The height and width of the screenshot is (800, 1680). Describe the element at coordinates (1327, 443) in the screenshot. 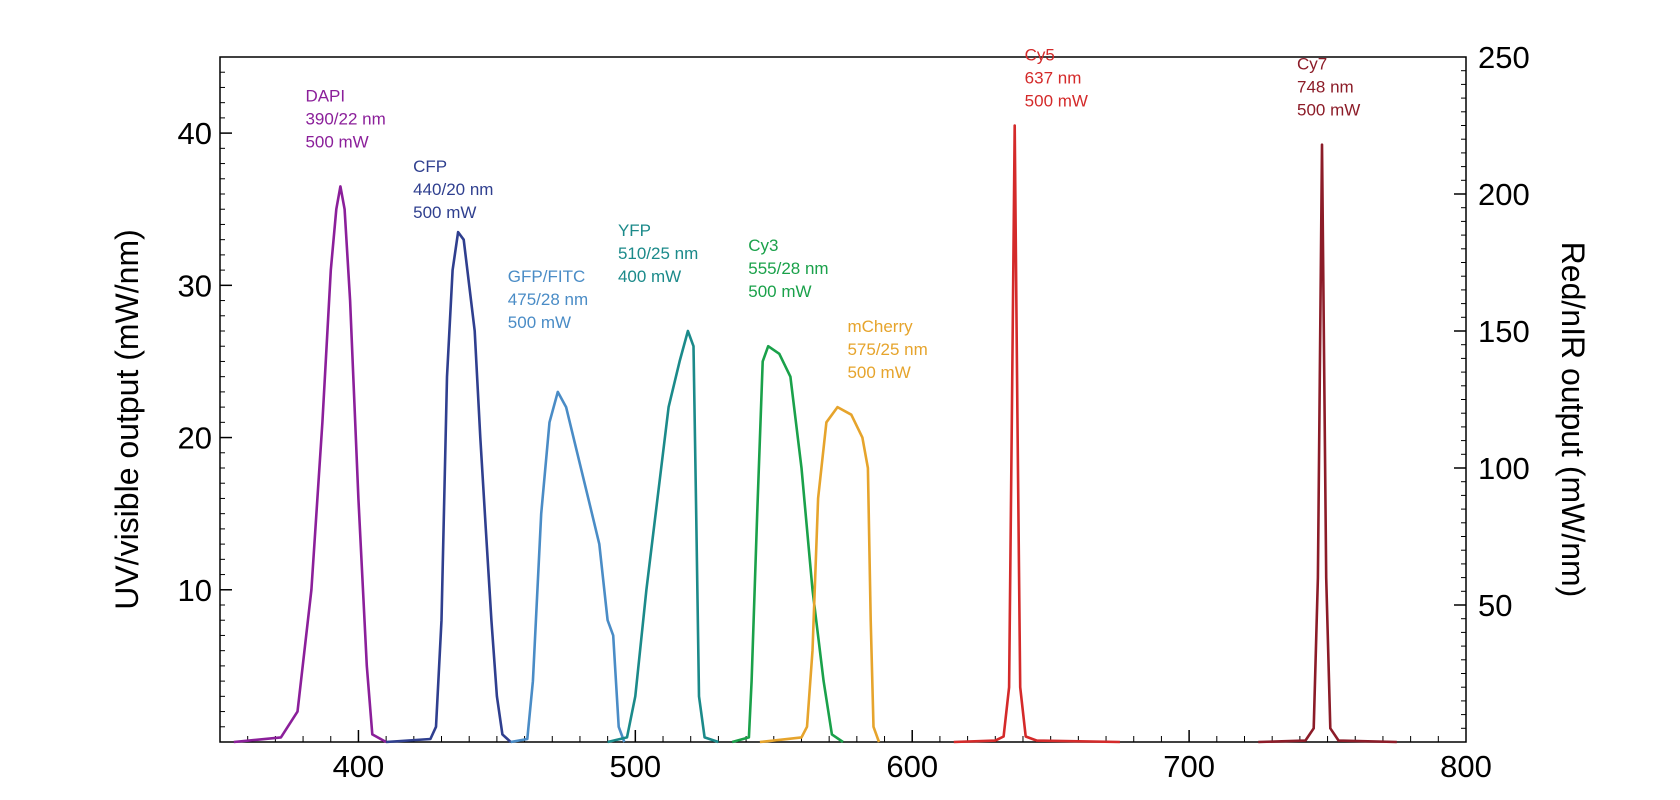

I see `series-line-cy7` at that location.